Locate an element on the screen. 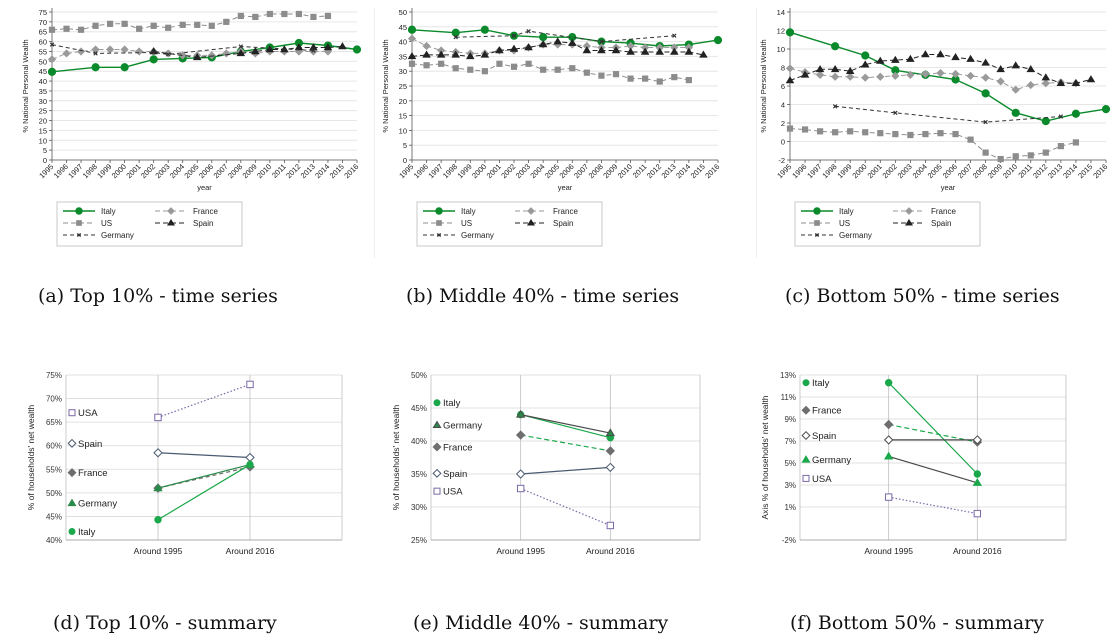 The image size is (1112, 643). y-tick-label: 50 is located at coordinates (43, 61).